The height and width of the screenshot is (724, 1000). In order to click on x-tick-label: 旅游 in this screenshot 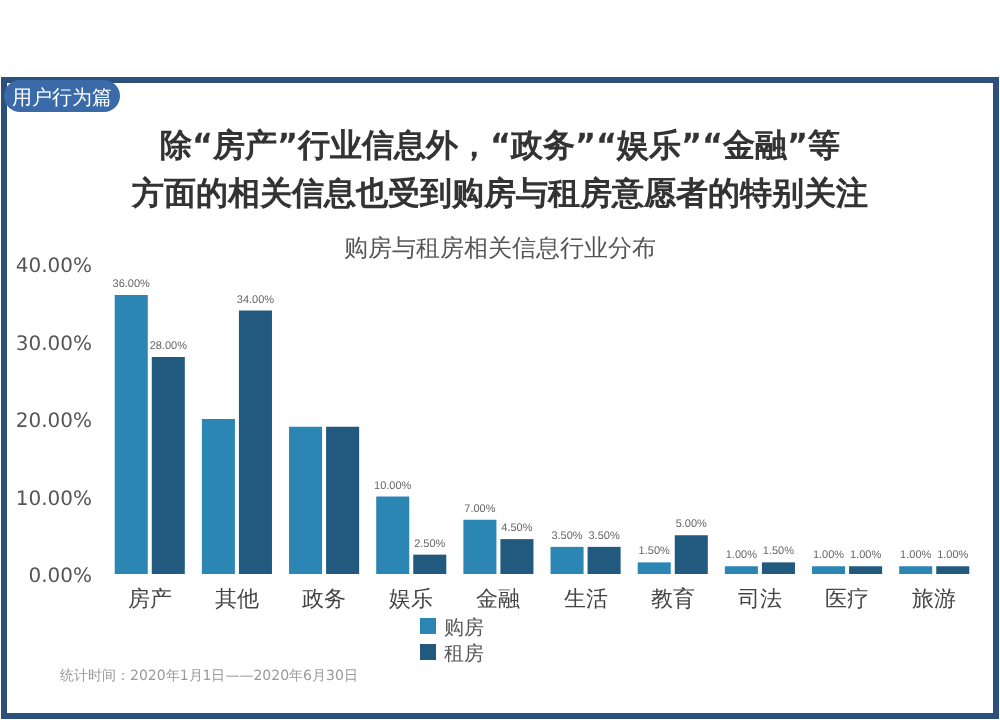, I will do `click(934, 599)`.